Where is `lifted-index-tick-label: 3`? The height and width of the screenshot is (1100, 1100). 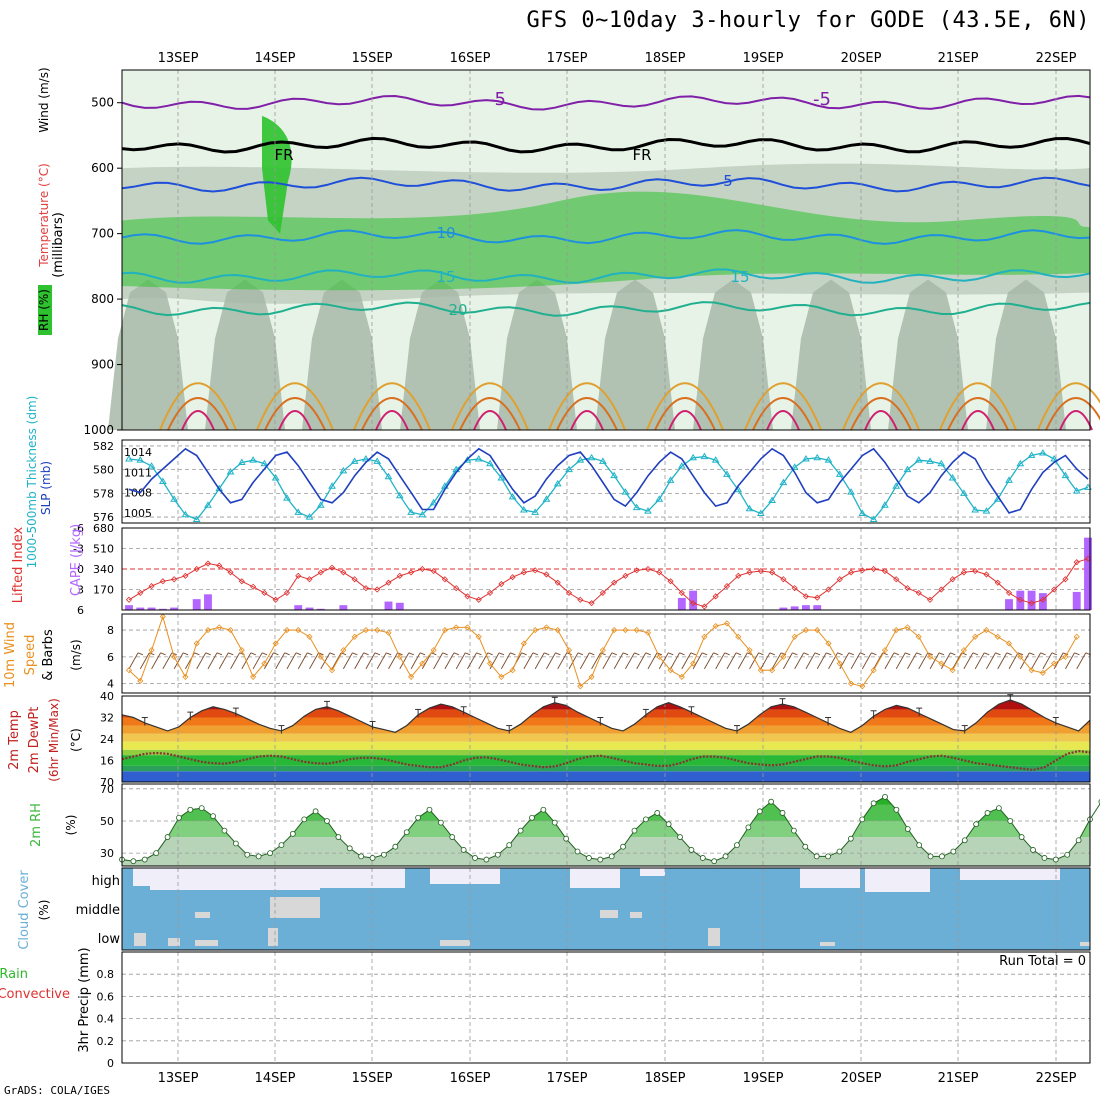 lifted-index-tick-label: 3 is located at coordinates (80, 590).